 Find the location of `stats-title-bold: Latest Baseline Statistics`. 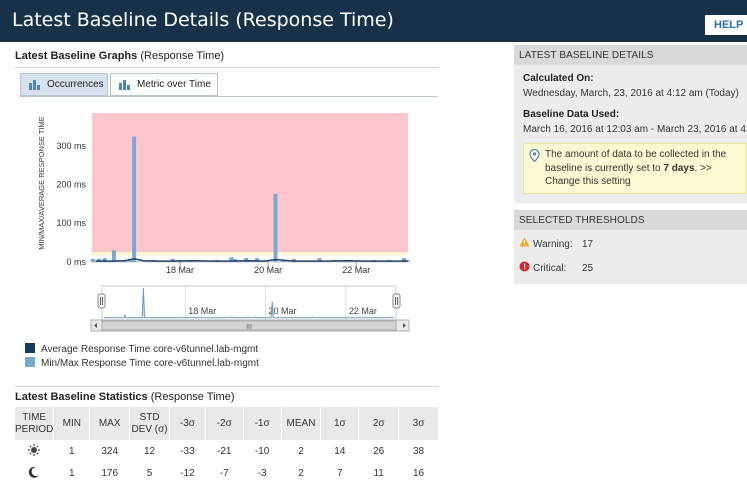

stats-title-bold: Latest Baseline Statistics is located at coordinates (81, 397).